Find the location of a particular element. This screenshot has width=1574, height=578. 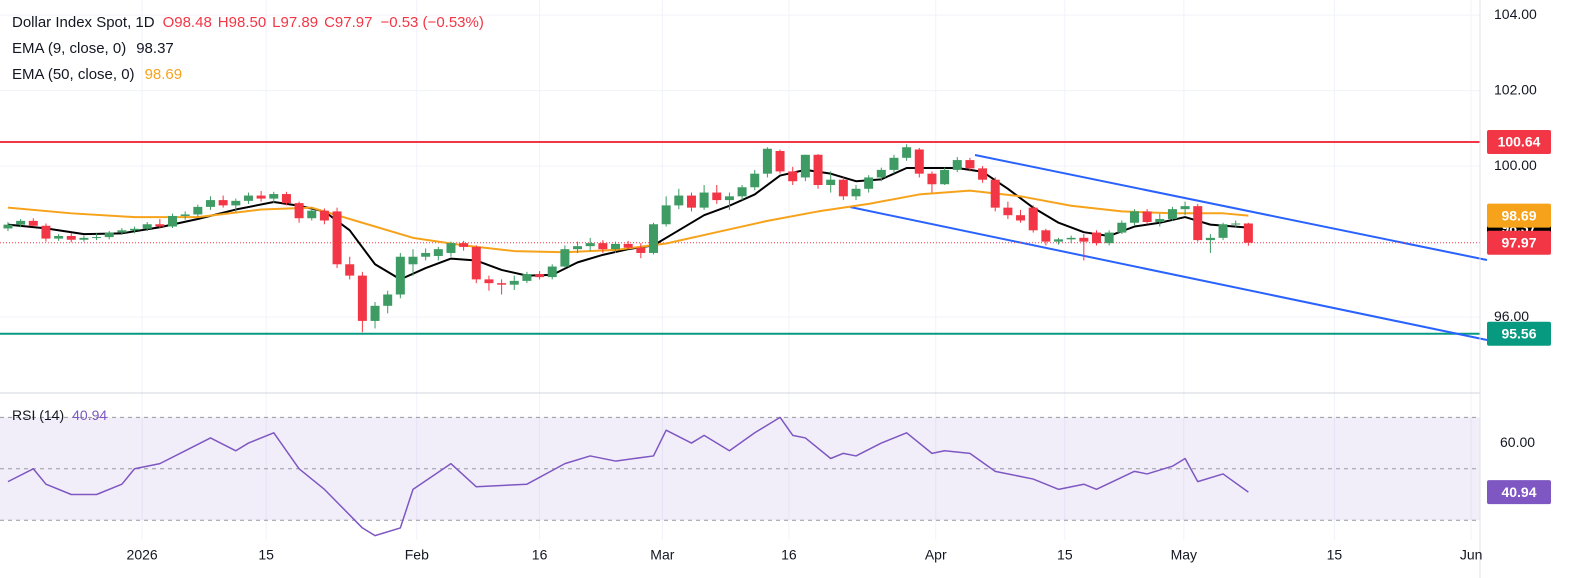

x-tick-label: 2026 is located at coordinates (142, 555).